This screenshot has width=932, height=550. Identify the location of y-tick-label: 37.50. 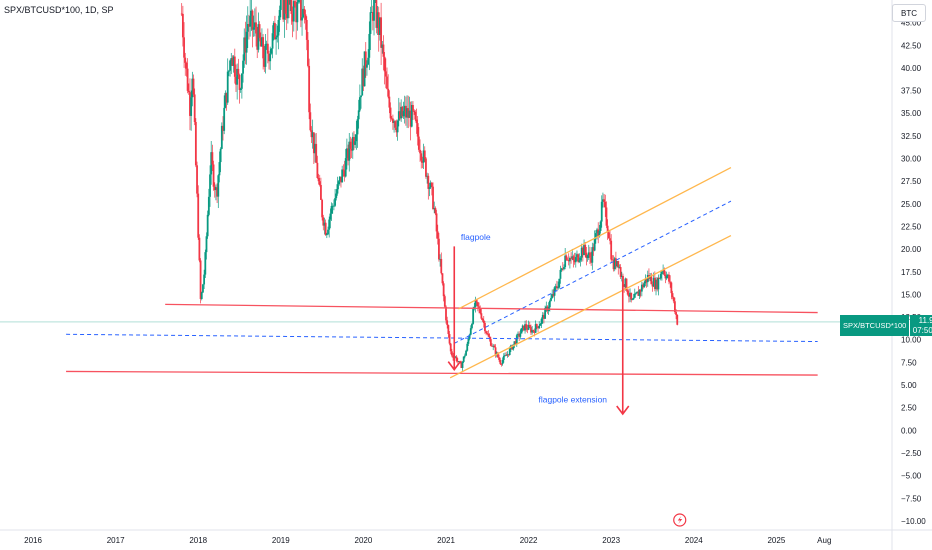
(911, 91).